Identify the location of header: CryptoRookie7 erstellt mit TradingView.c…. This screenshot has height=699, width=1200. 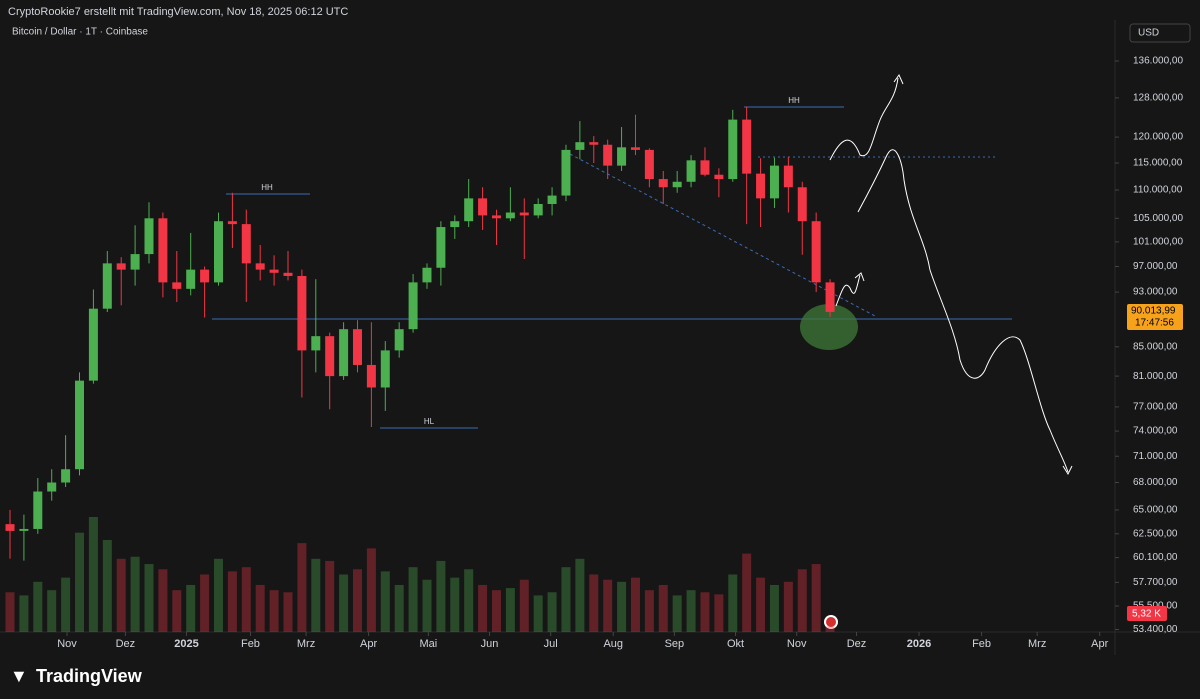
(178, 12).